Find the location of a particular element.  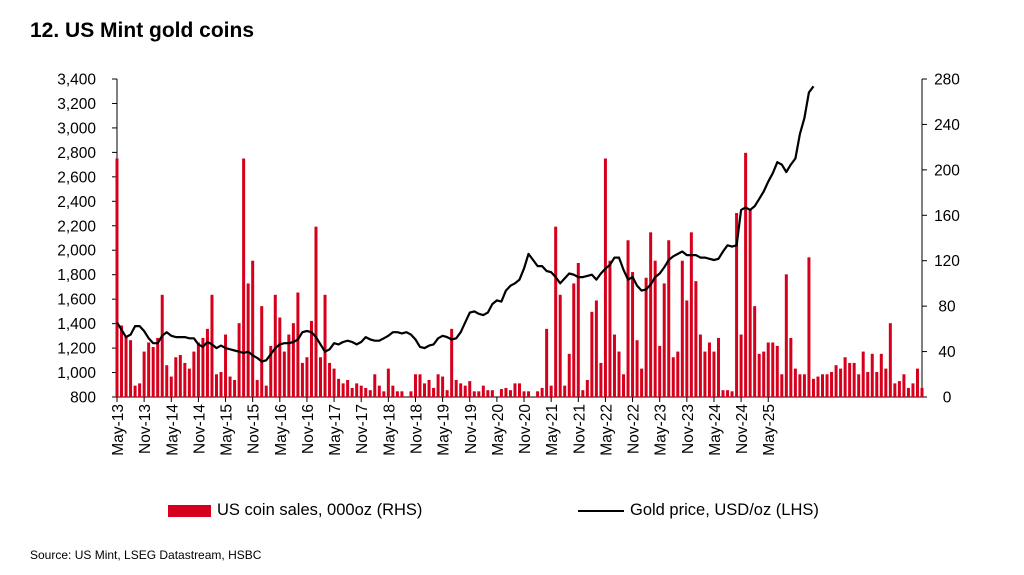

x-axis-tick-label: Nov-24 is located at coordinates (742, 429).